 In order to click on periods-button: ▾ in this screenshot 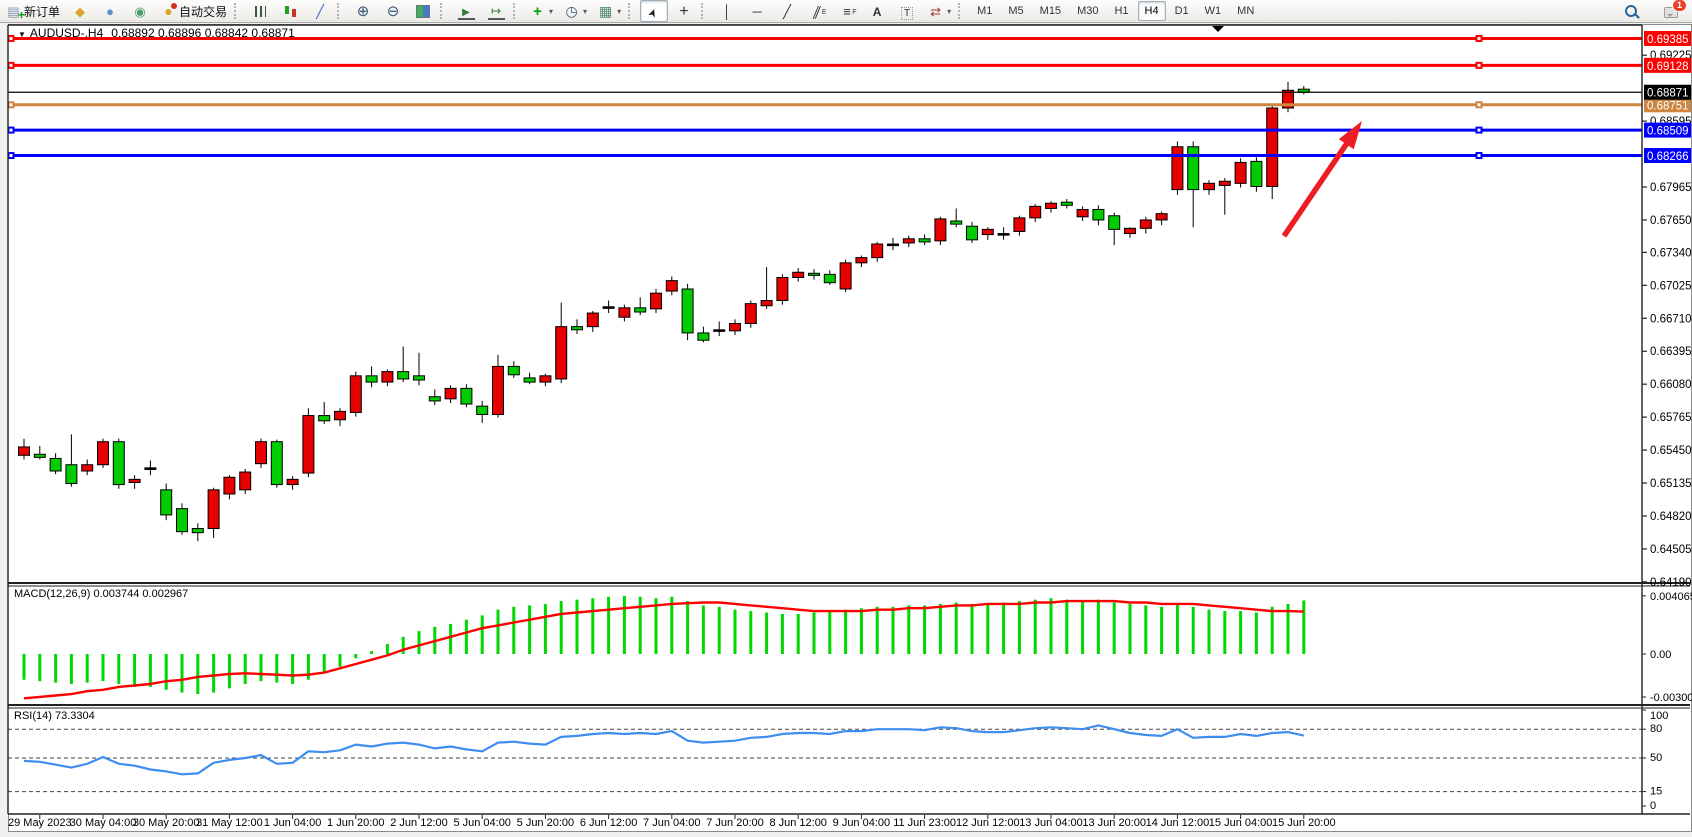, I will do `click(575, 11)`.